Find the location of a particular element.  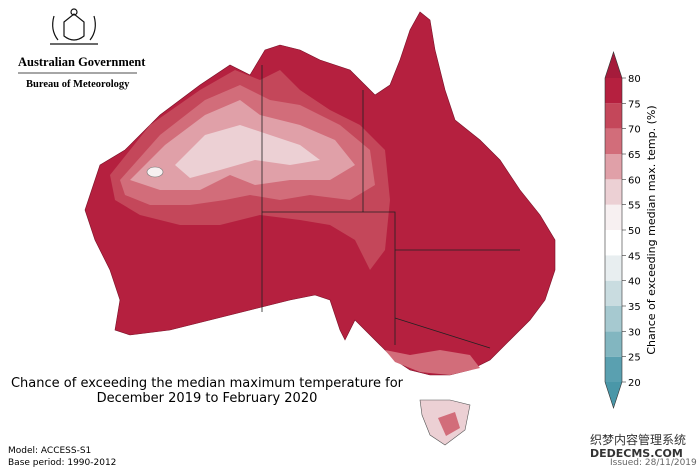

colorbar-tick-label: 45 is located at coordinates (634, 256).